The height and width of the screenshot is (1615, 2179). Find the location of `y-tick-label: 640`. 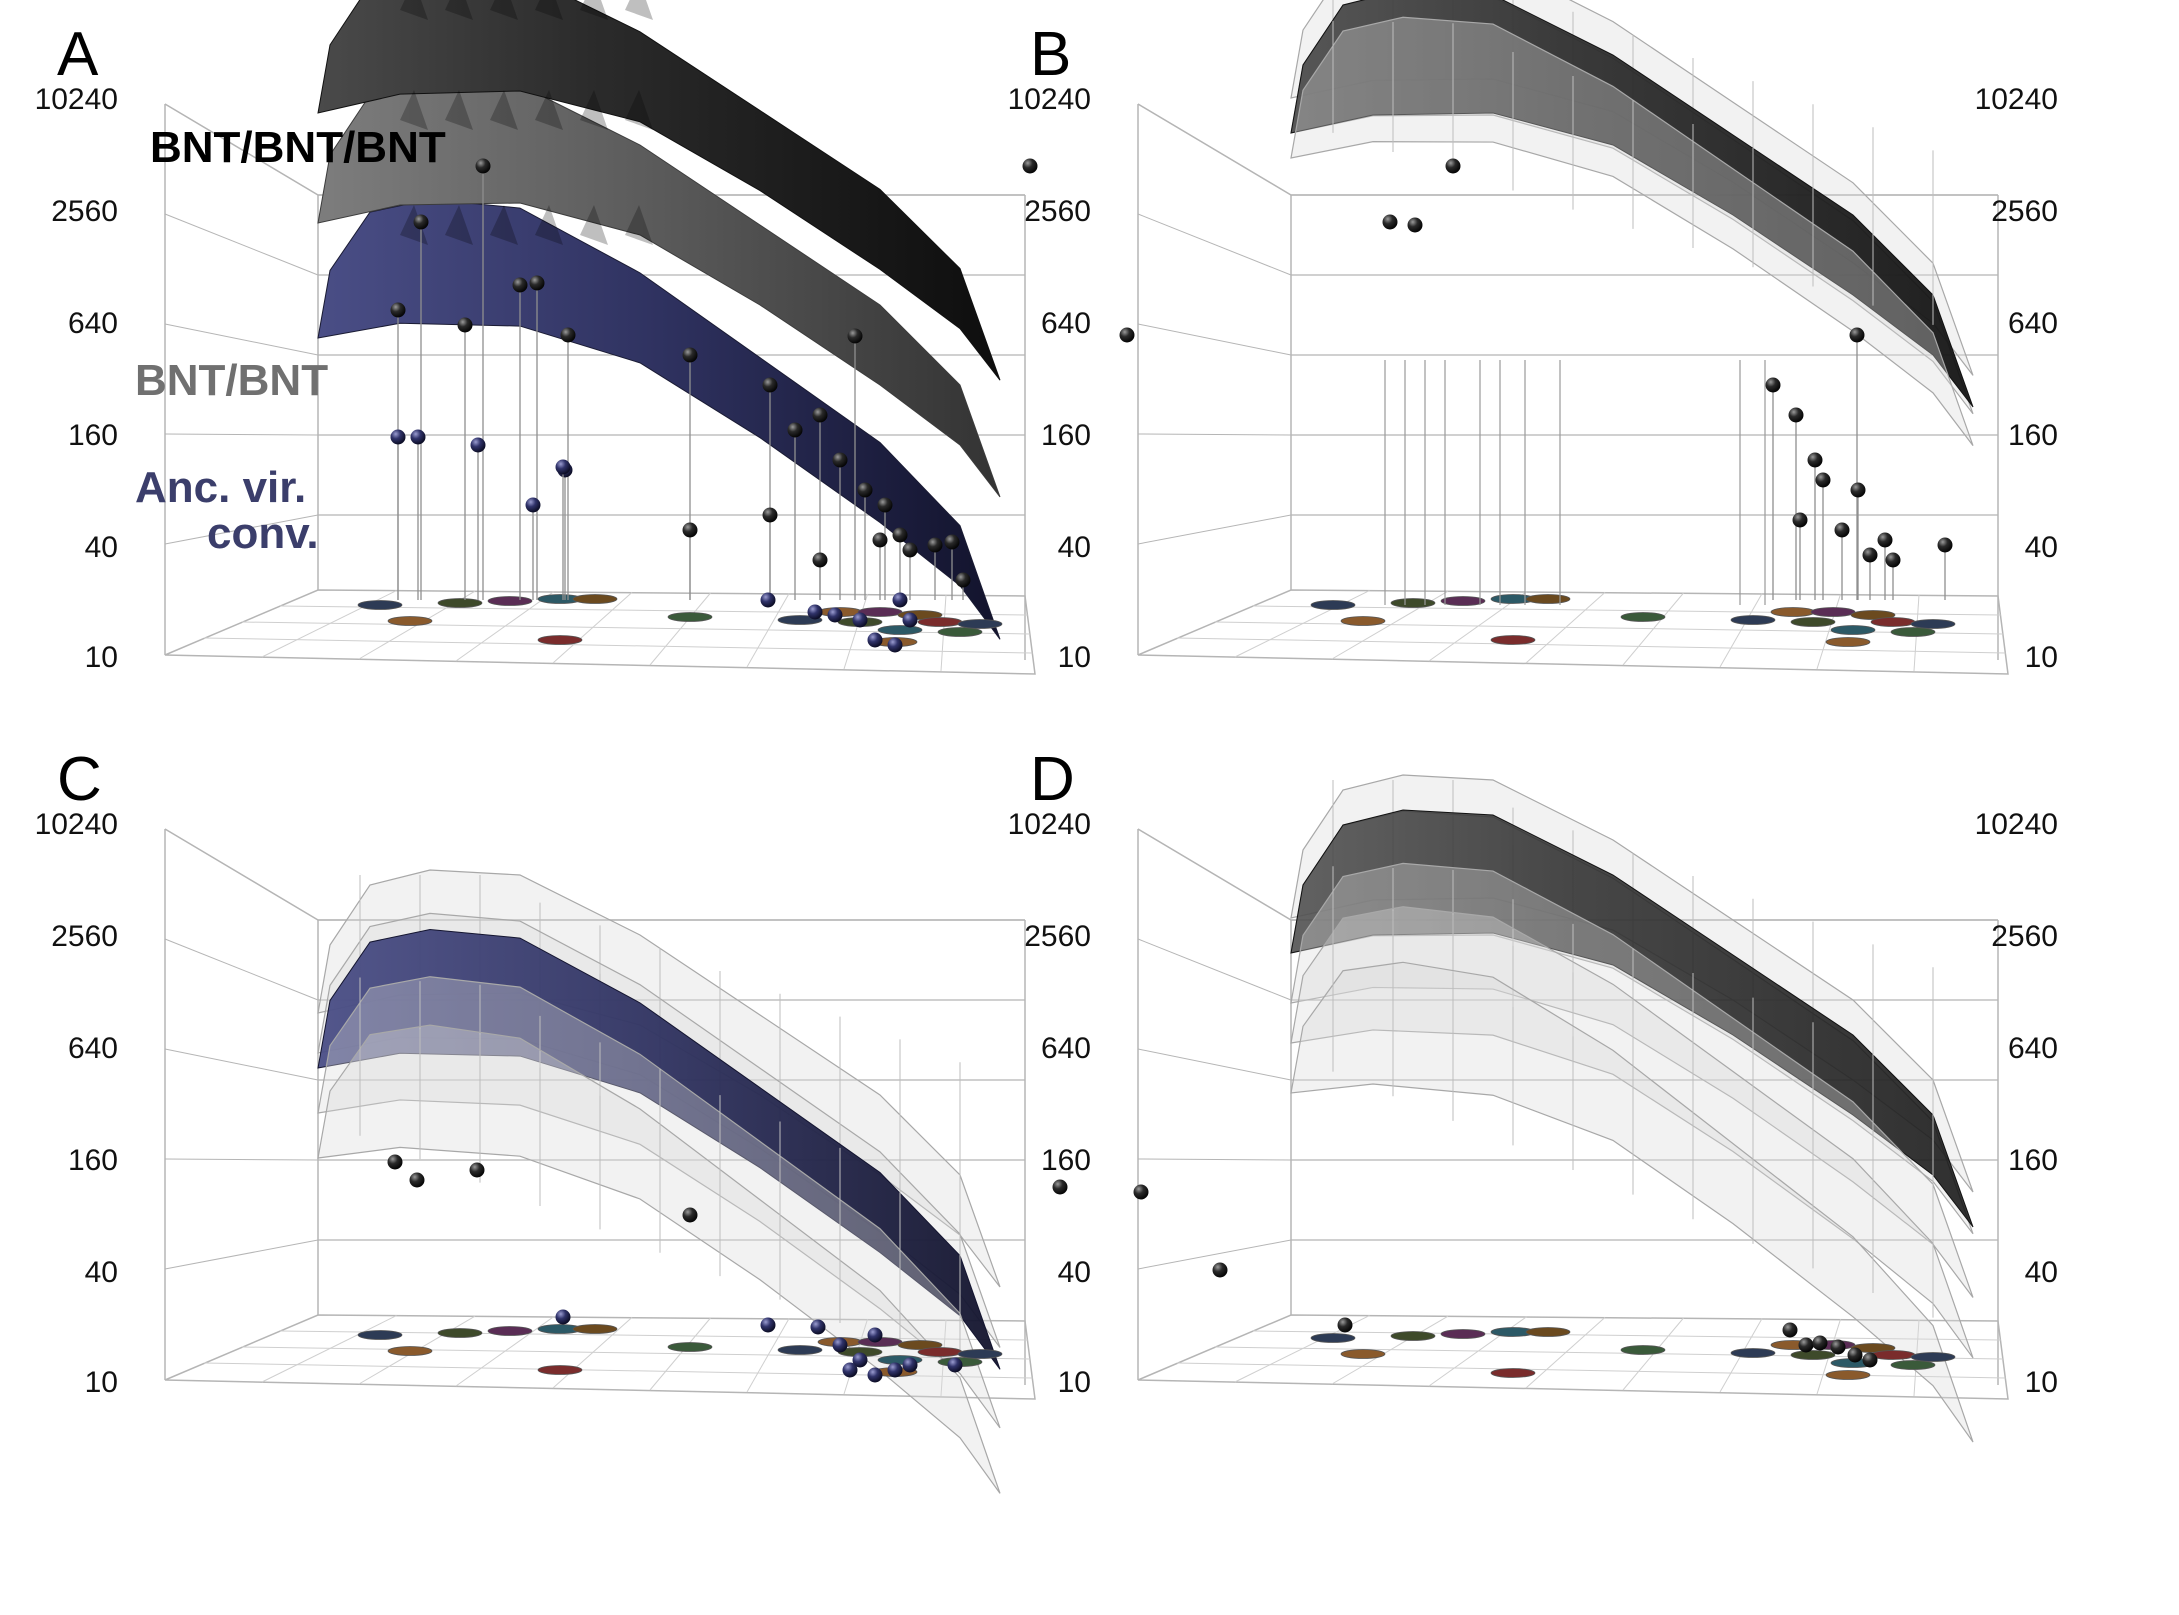

y-tick-label: 640 is located at coordinates (1066, 1048).